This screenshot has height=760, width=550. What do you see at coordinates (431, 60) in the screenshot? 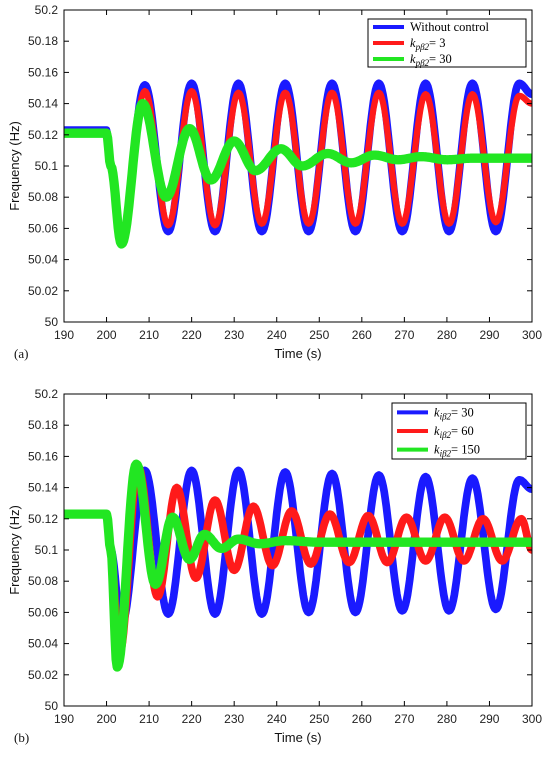
I see `legend-entry-3: kpβ2= 30` at bounding box center [431, 60].